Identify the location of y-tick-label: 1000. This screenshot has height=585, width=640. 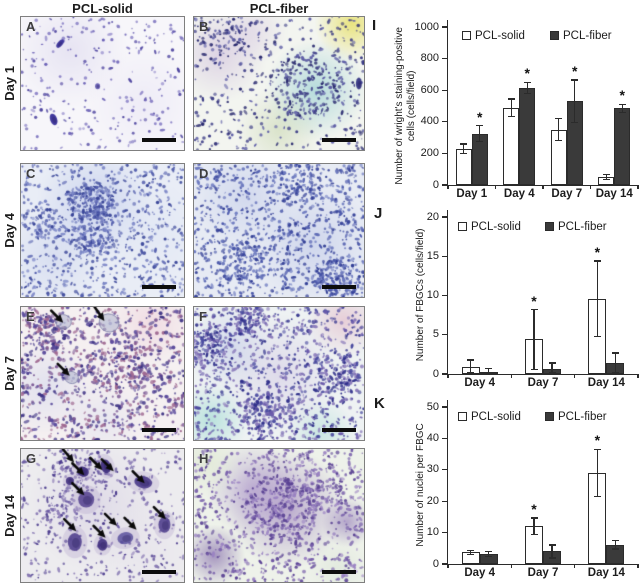
(426, 26).